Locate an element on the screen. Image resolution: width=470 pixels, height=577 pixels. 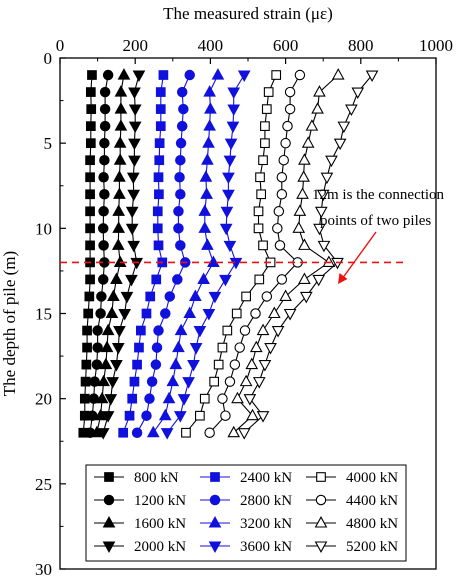
legend-label: 5200 kN is located at coordinates (372, 547).